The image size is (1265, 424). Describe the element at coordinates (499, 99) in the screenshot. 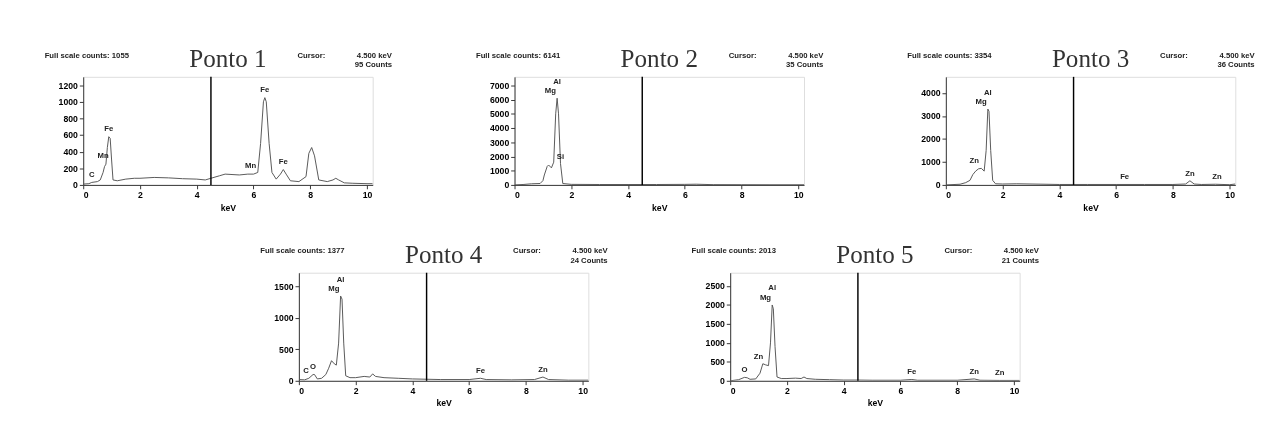

I see `y-tick-label: 6000` at that location.